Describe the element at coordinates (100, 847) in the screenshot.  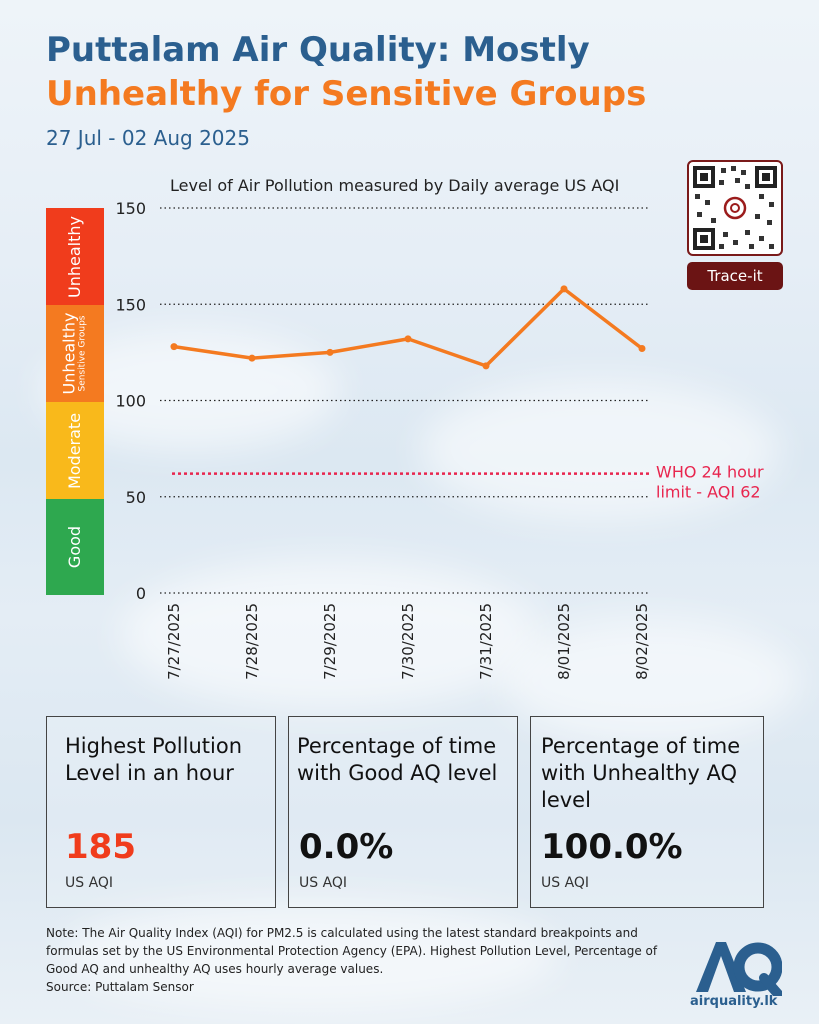
I see `stat-value: 185` at that location.